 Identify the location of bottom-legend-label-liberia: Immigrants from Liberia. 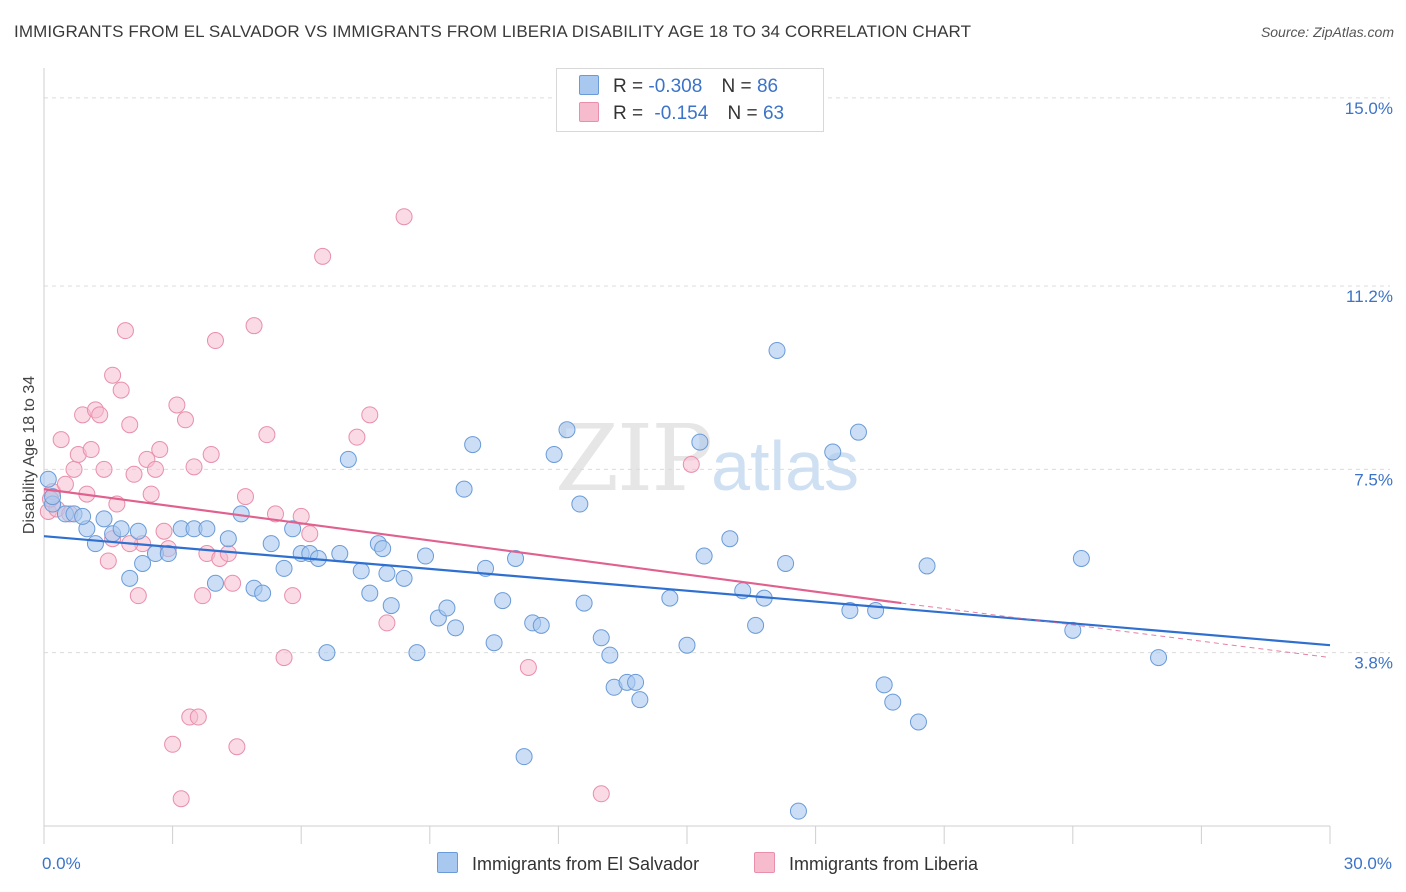
(884, 864).